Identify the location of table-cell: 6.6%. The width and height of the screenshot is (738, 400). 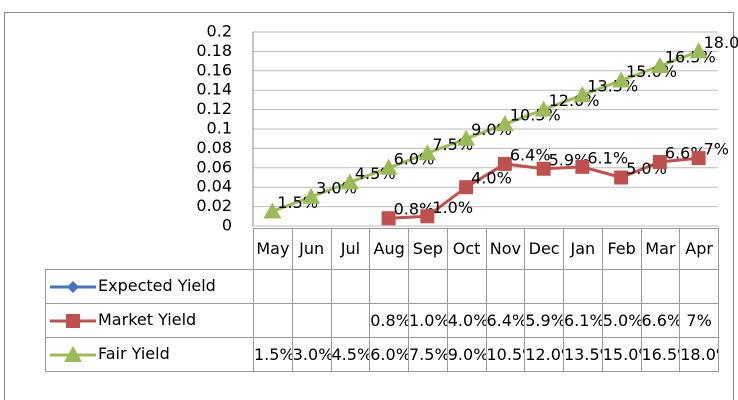
(660, 320).